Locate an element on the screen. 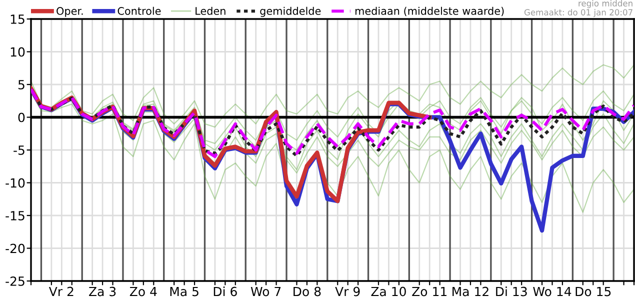 This screenshot has width=635, height=300. legend-label: Controle is located at coordinates (139, 10).